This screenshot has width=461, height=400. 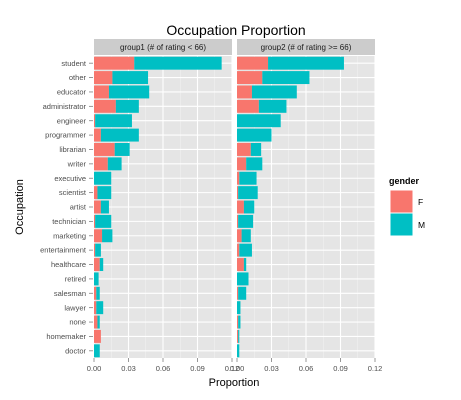 What do you see at coordinates (78, 207) in the screenshot?
I see `y-tick-label-artist: artist` at bounding box center [78, 207].